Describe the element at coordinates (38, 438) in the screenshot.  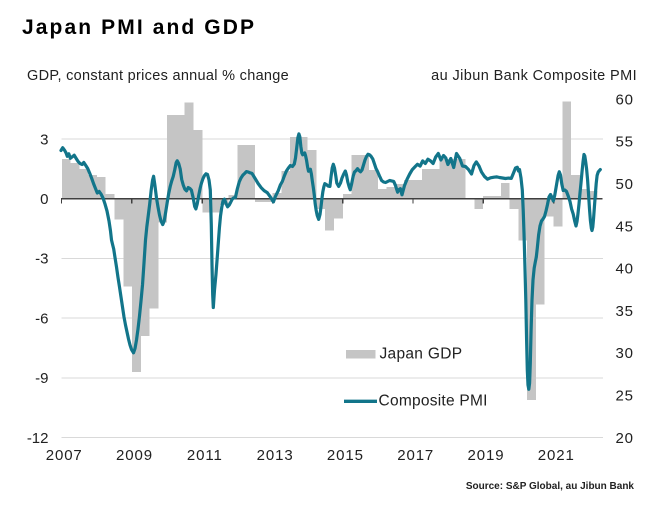
I see `svg-text: -12` at that location.